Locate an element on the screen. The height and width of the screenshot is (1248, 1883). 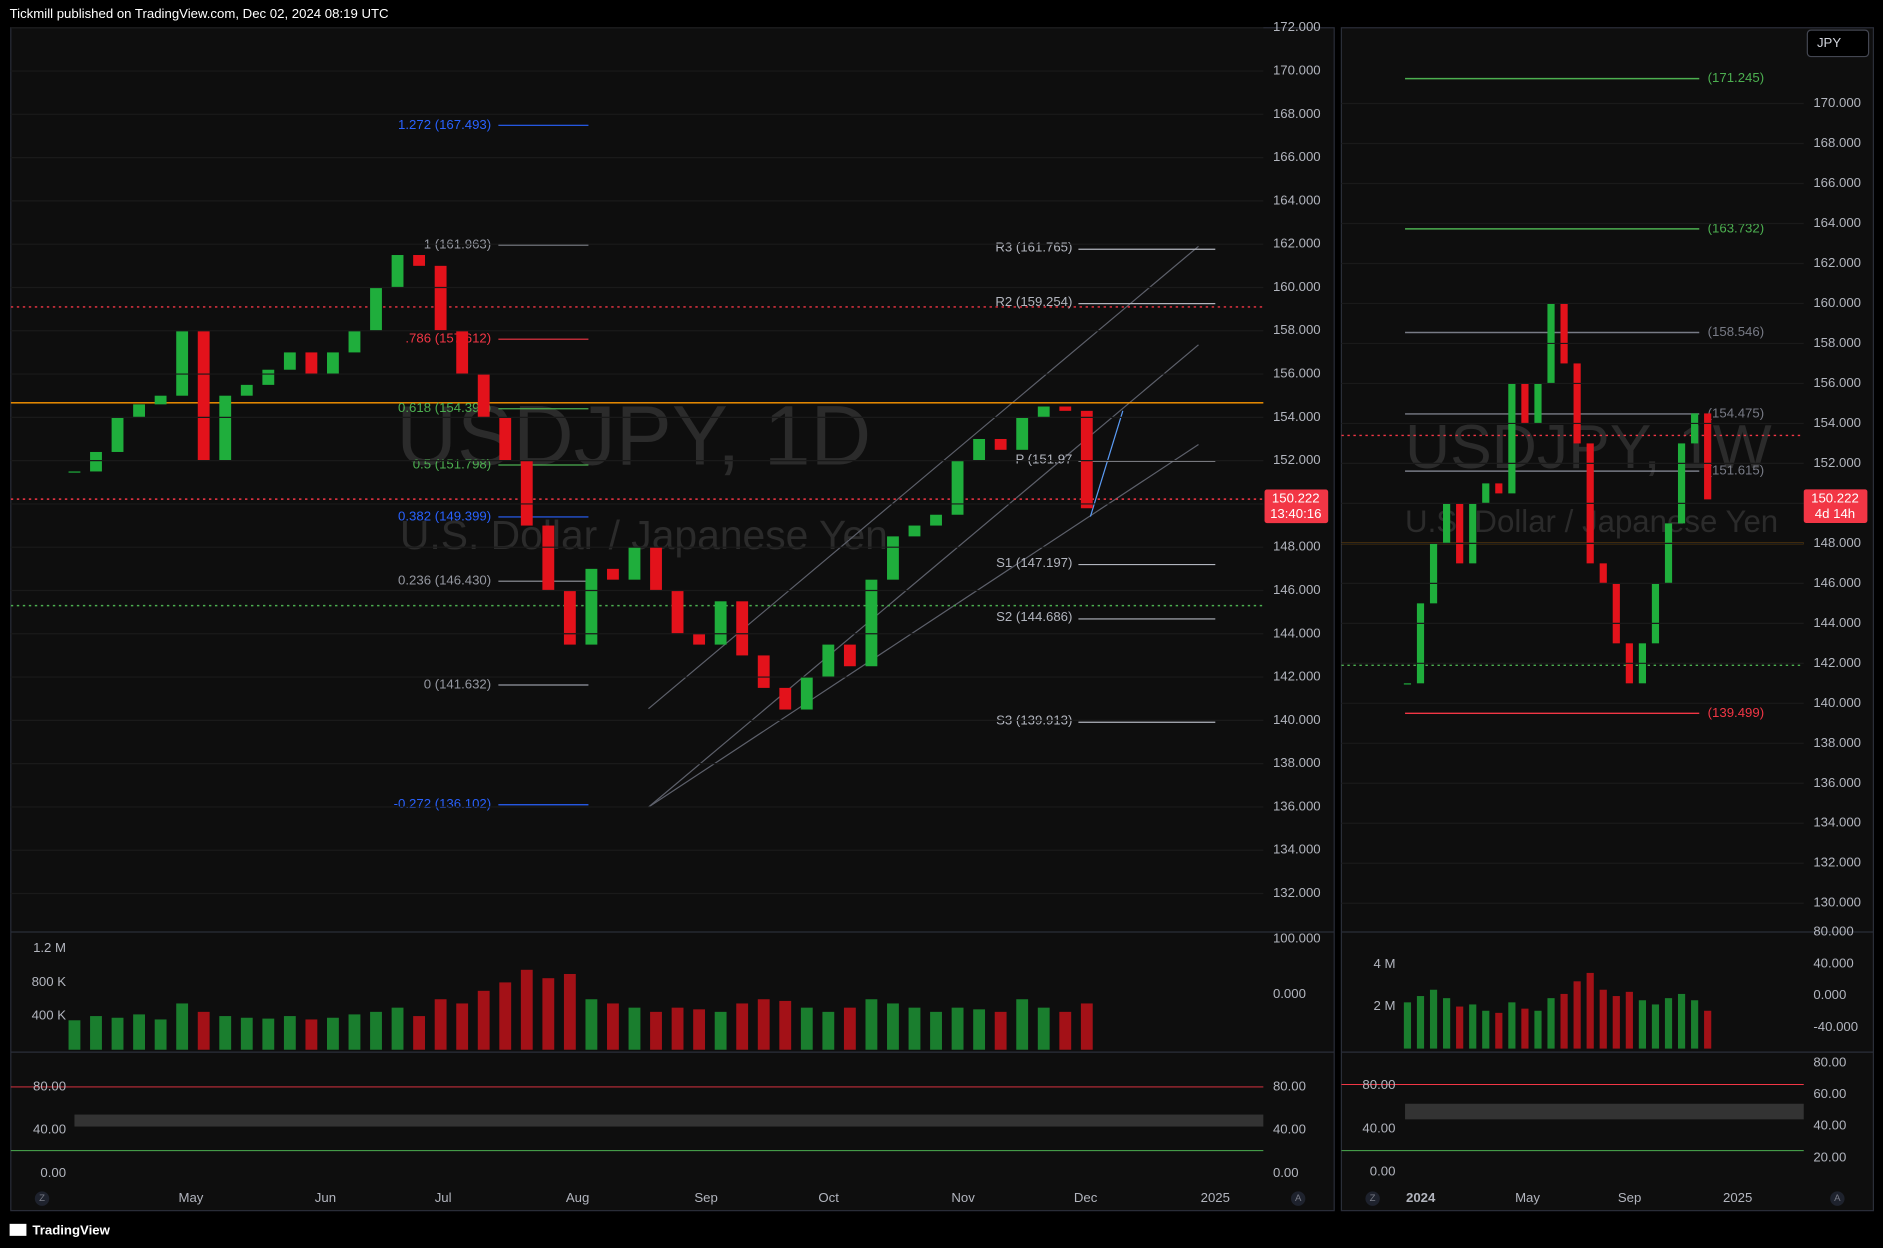
y-tick-label: 0.000 is located at coordinates (1289, 993).